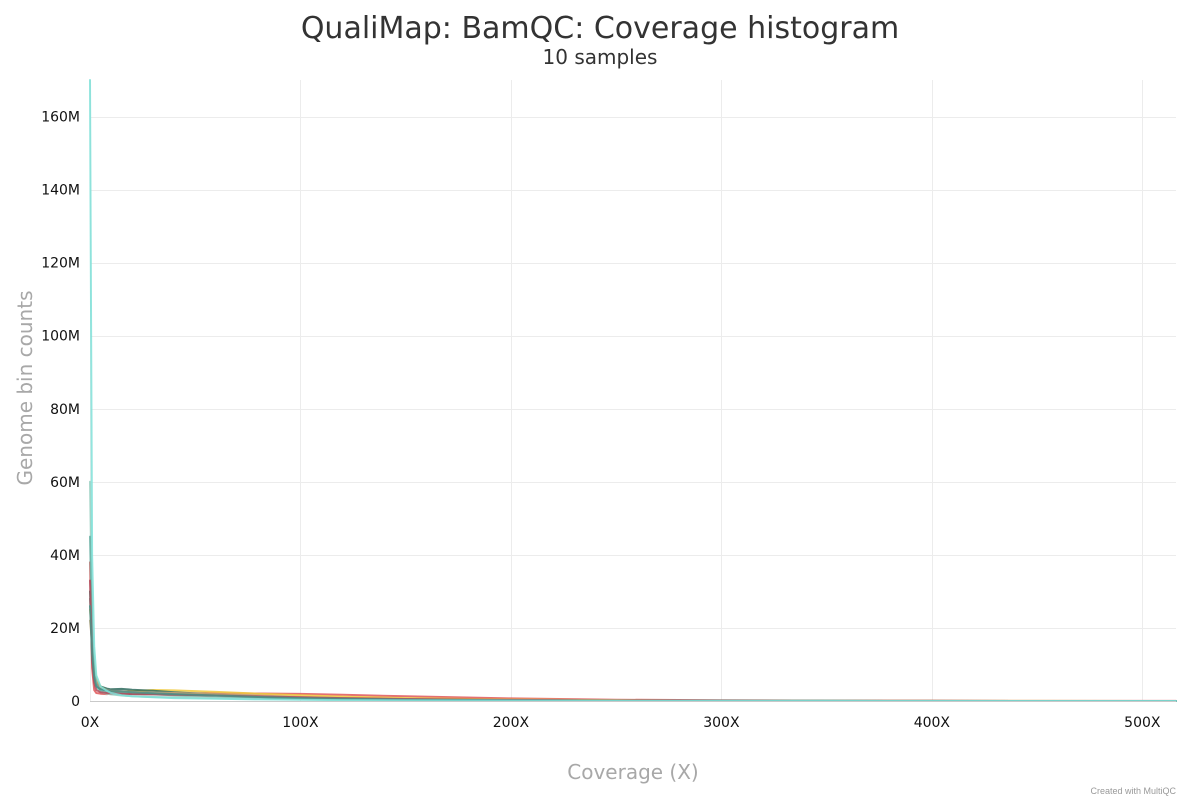 The image size is (1200, 800). What do you see at coordinates (932, 723) in the screenshot?
I see `x-tick-label: 400X` at bounding box center [932, 723].